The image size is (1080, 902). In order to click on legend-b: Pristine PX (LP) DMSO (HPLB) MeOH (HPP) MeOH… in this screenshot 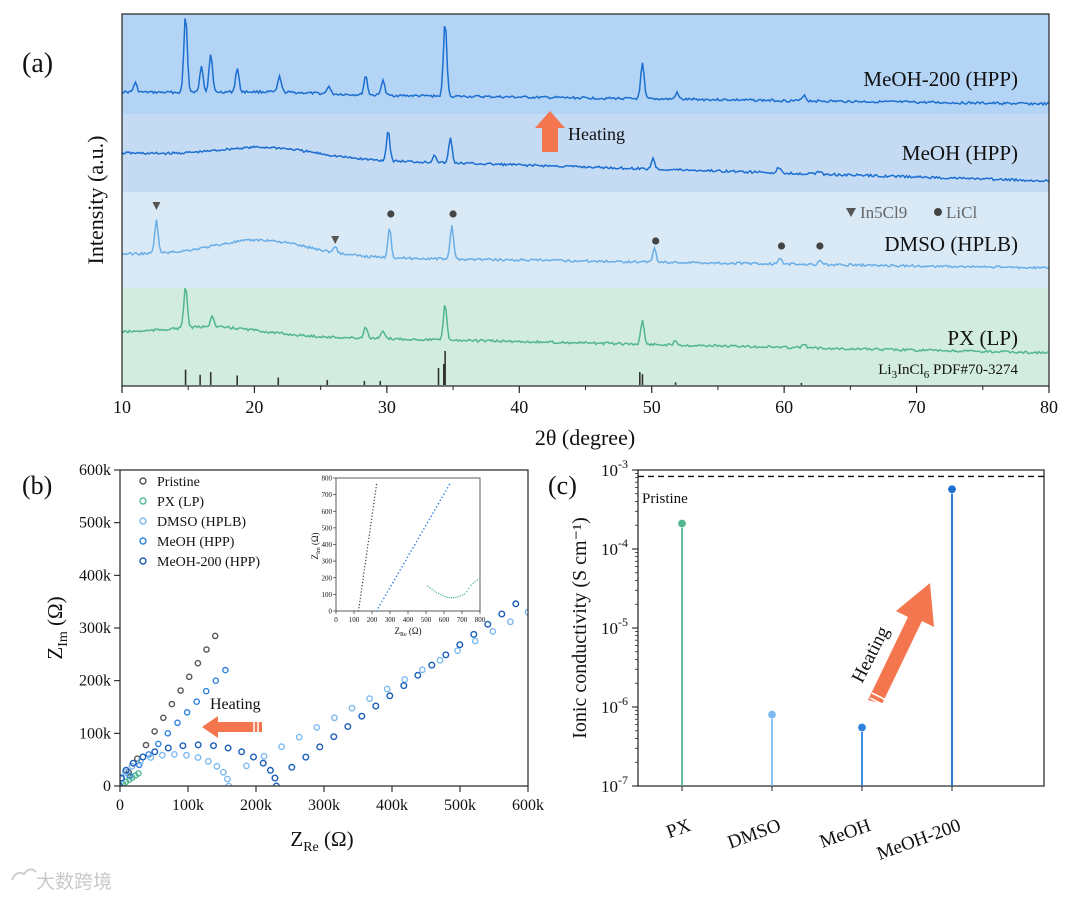, I will do `click(199, 522)`.